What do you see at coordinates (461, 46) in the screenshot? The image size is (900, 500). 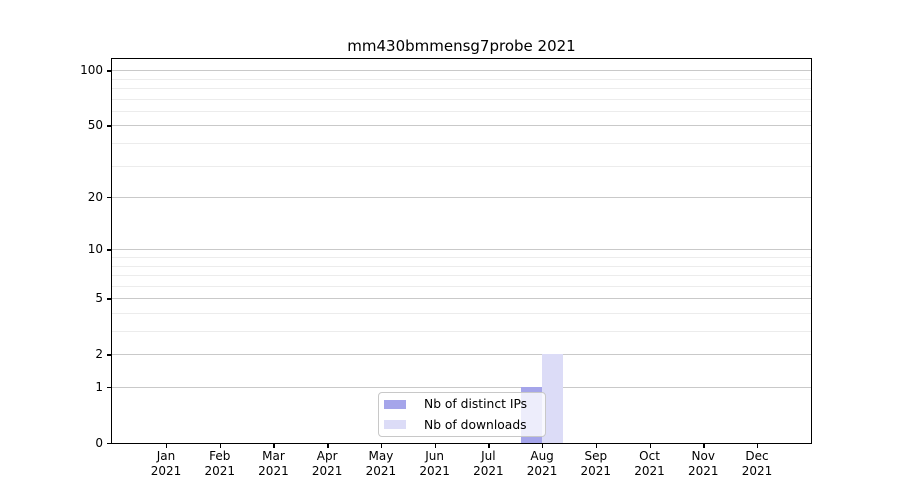 I see `chart-title: mm430bmmensg7probe 2021` at bounding box center [461, 46].